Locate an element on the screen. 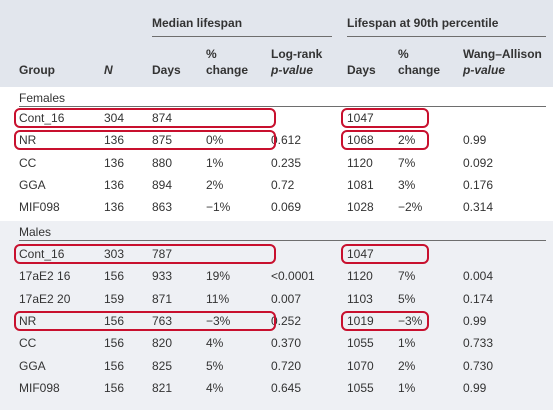 Image resolution: width=560 pixels, height=410 pixels. col-header-n: N is located at coordinates (108, 70).